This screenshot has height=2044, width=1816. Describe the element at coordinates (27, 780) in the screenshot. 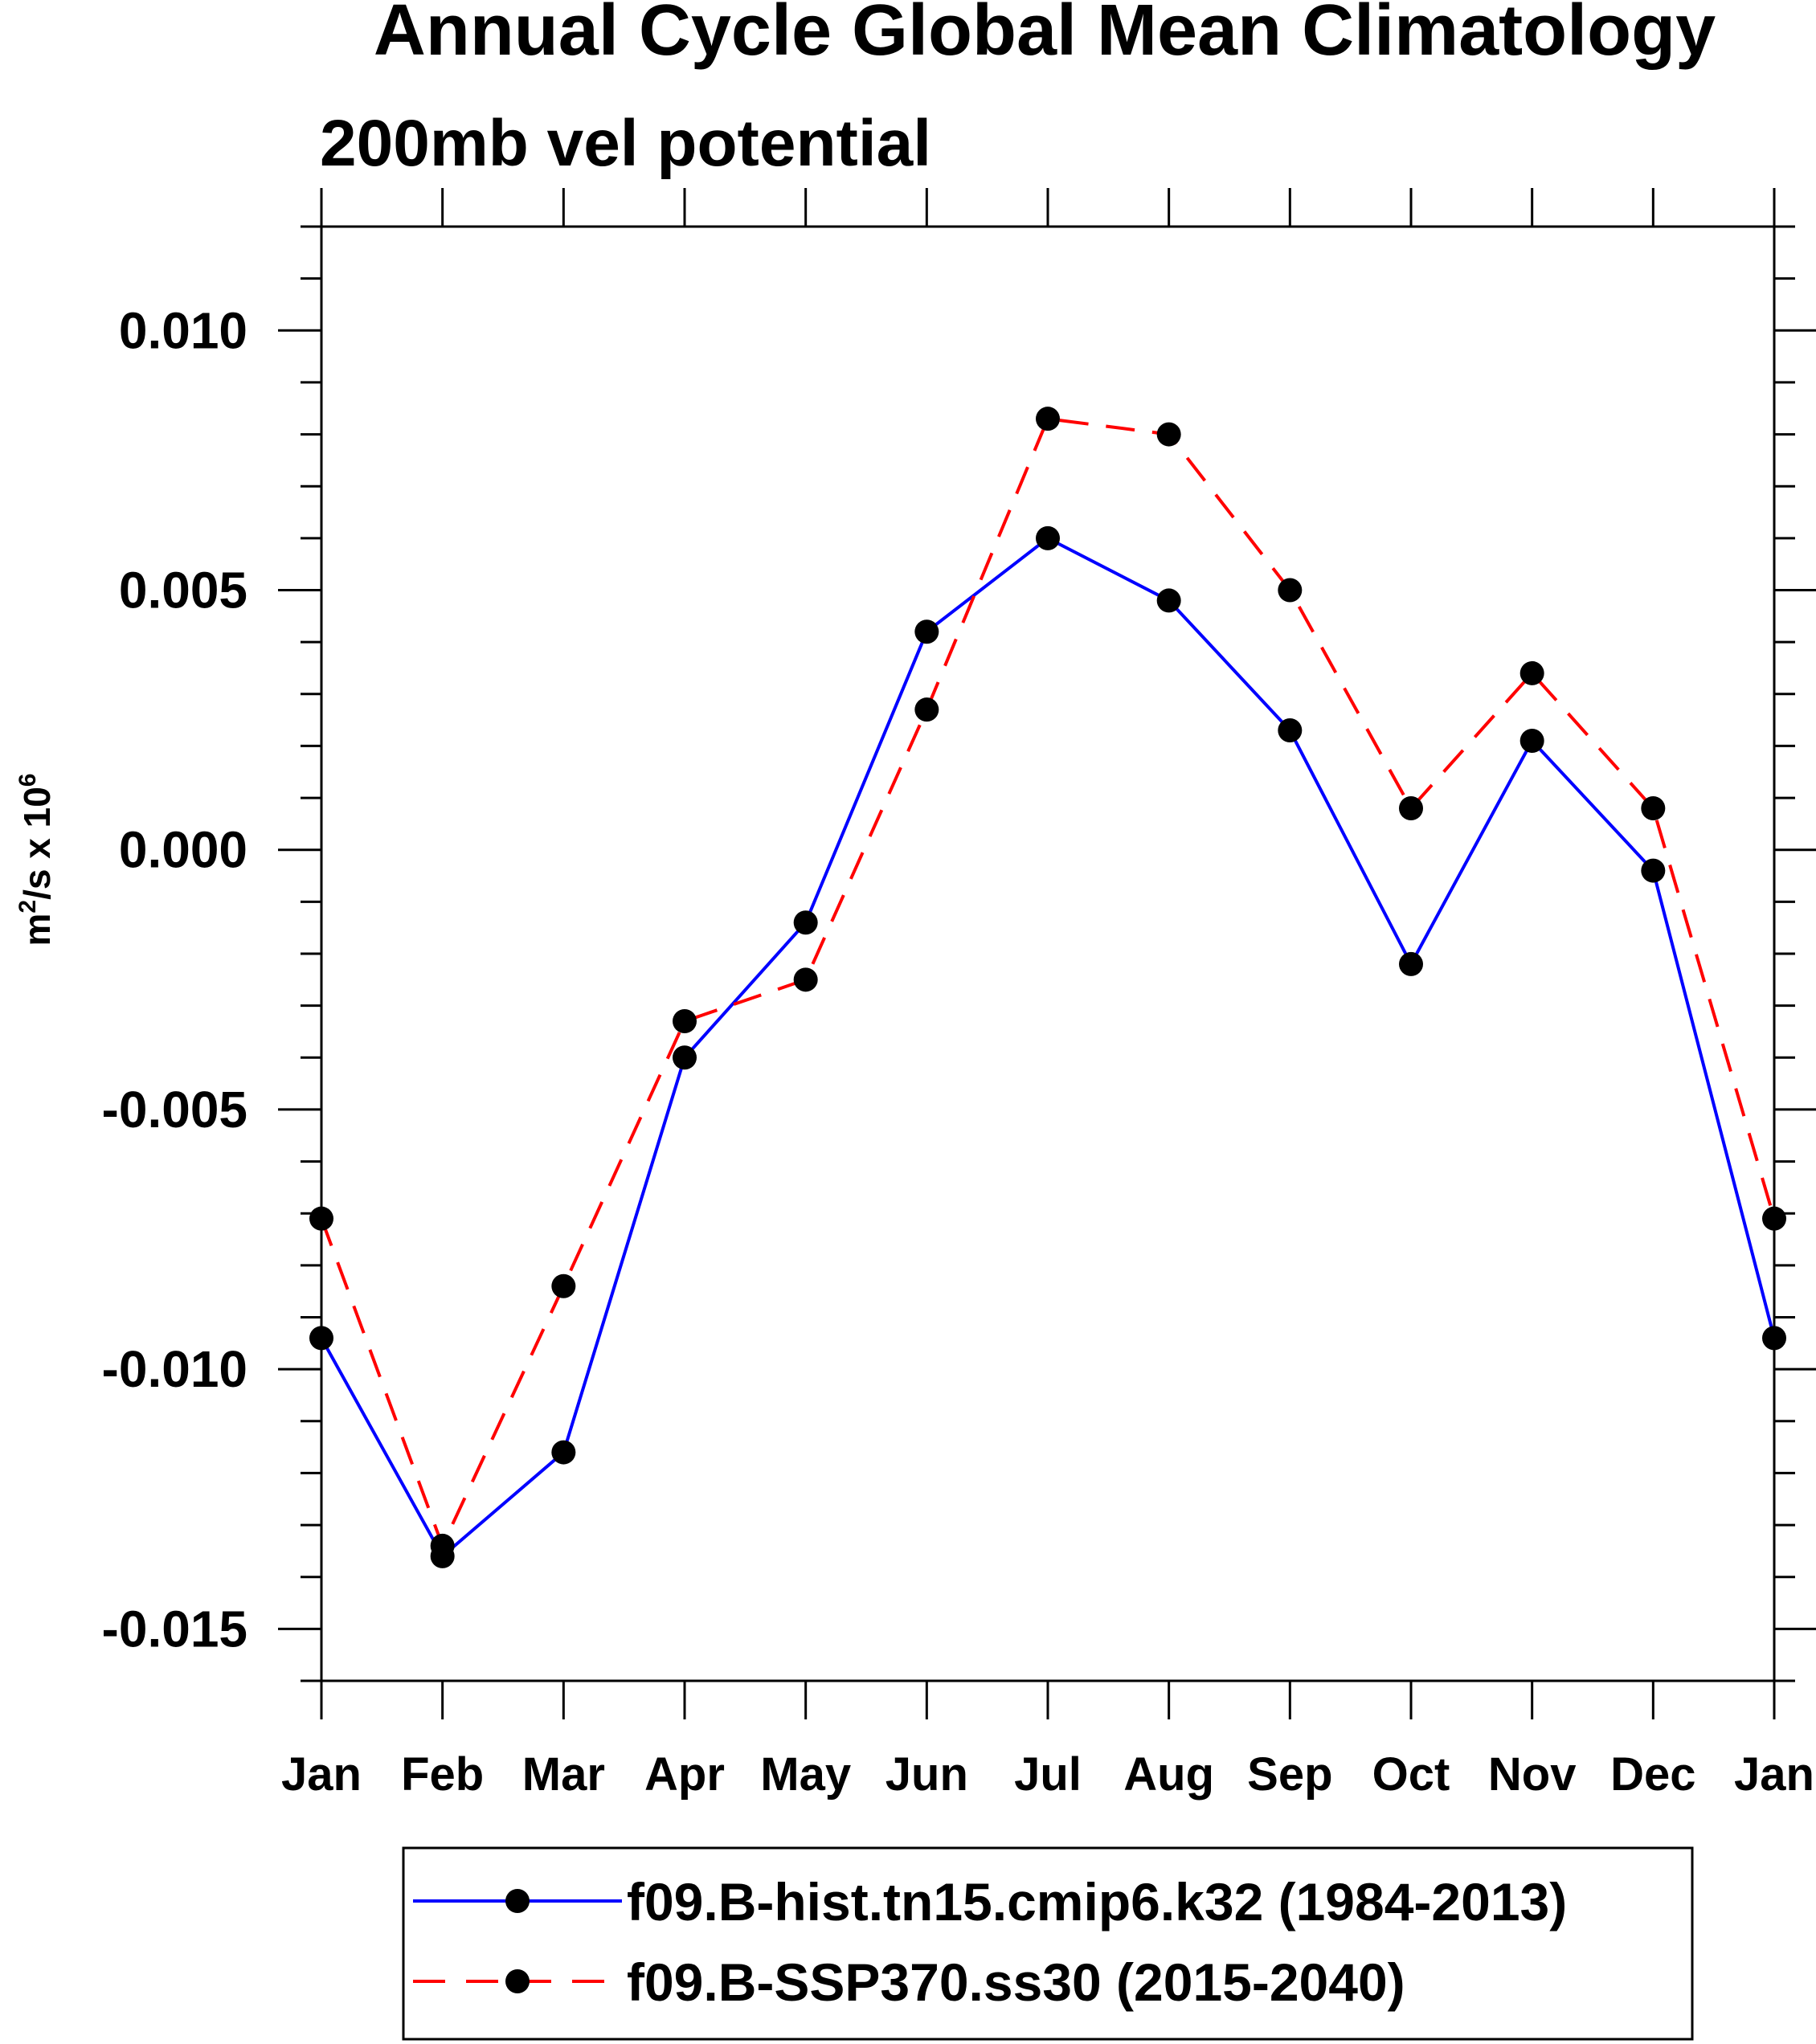

I see `y-axis-label-sup2: 6` at that location.